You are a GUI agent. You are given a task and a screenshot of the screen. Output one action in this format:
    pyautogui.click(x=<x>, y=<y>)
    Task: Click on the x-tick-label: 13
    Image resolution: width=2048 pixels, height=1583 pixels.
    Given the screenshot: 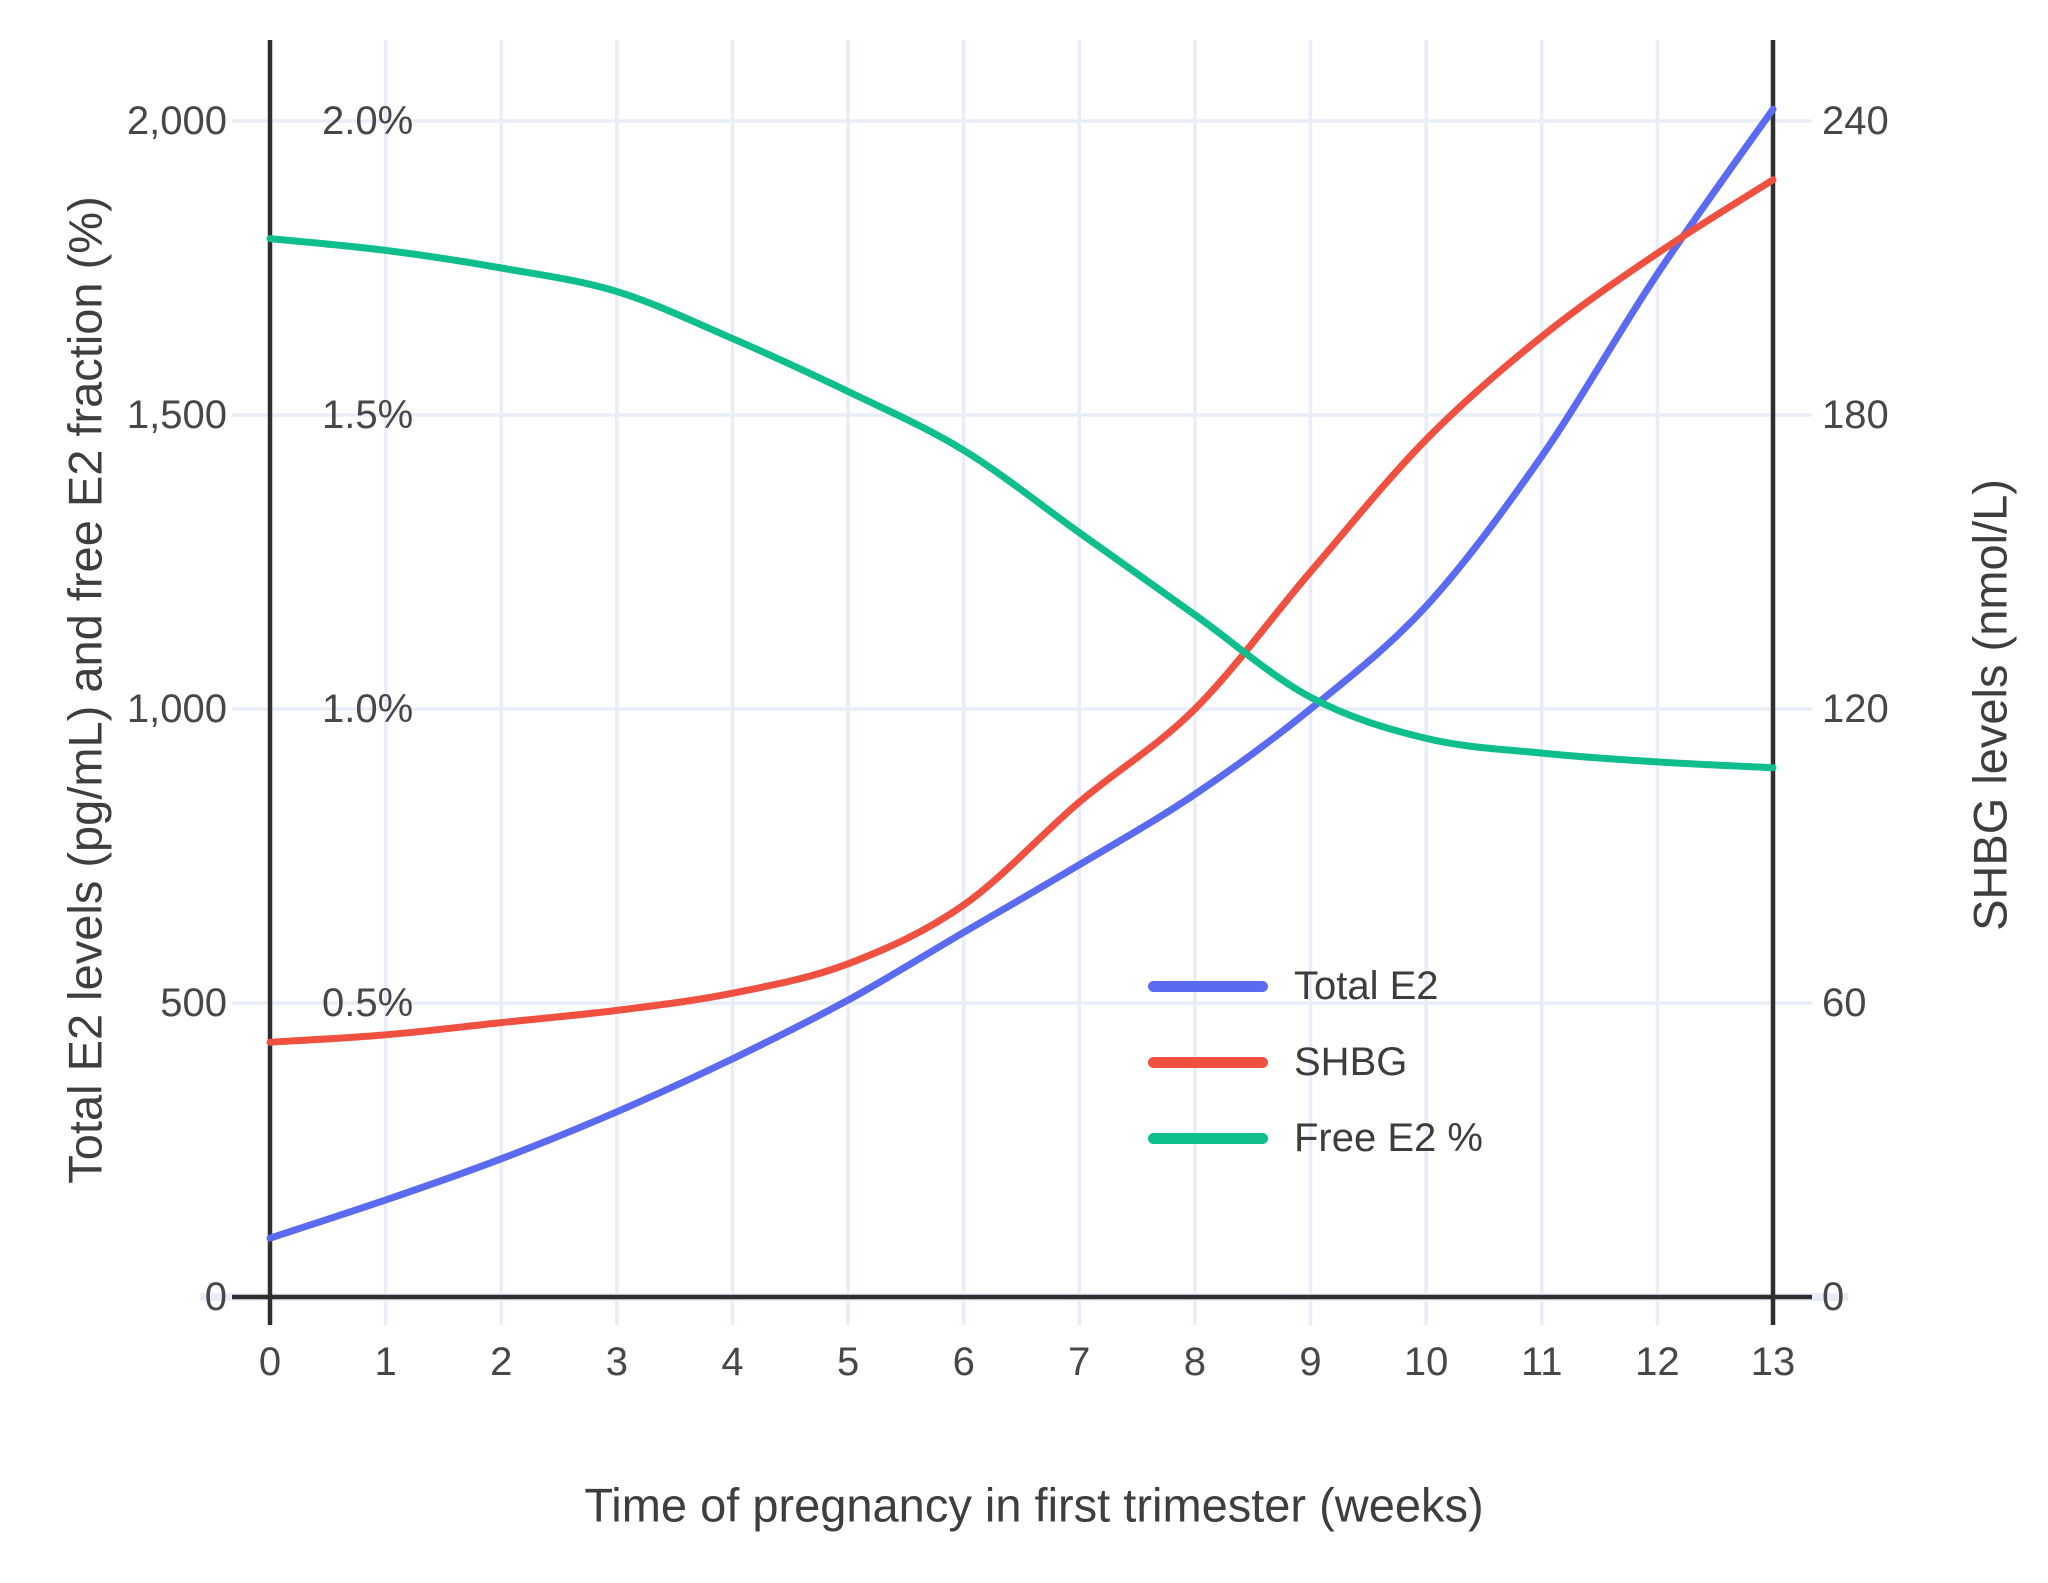 What is the action you would take?
    pyautogui.click(x=1773, y=1362)
    